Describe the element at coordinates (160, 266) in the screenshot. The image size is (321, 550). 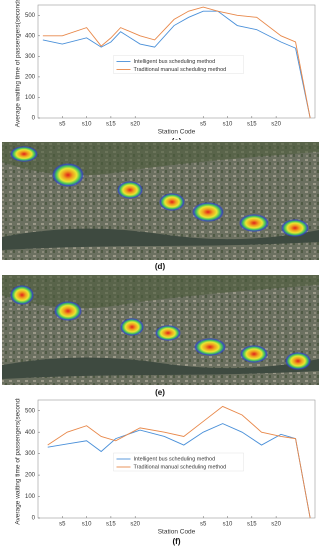
I see `figure-caption: (d)` at that location.